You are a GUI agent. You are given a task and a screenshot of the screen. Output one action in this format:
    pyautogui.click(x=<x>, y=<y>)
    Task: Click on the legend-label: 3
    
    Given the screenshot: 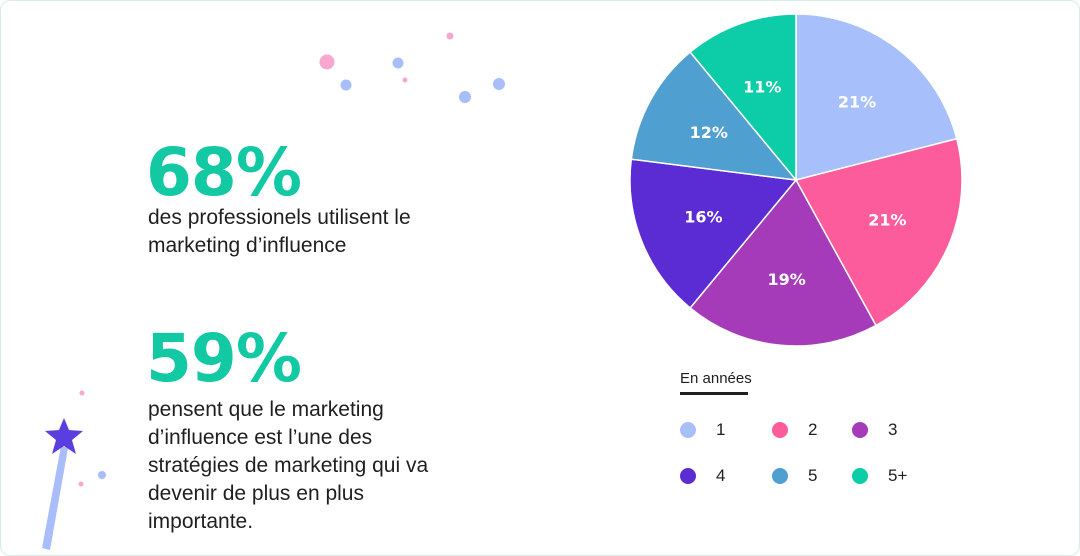 What is the action you would take?
    pyautogui.click(x=893, y=429)
    